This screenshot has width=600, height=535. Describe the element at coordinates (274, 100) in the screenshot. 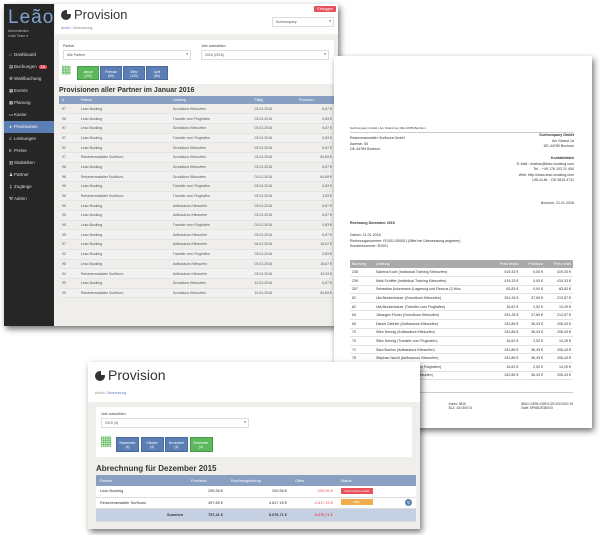

I see `column-header: Fällig` at that location.